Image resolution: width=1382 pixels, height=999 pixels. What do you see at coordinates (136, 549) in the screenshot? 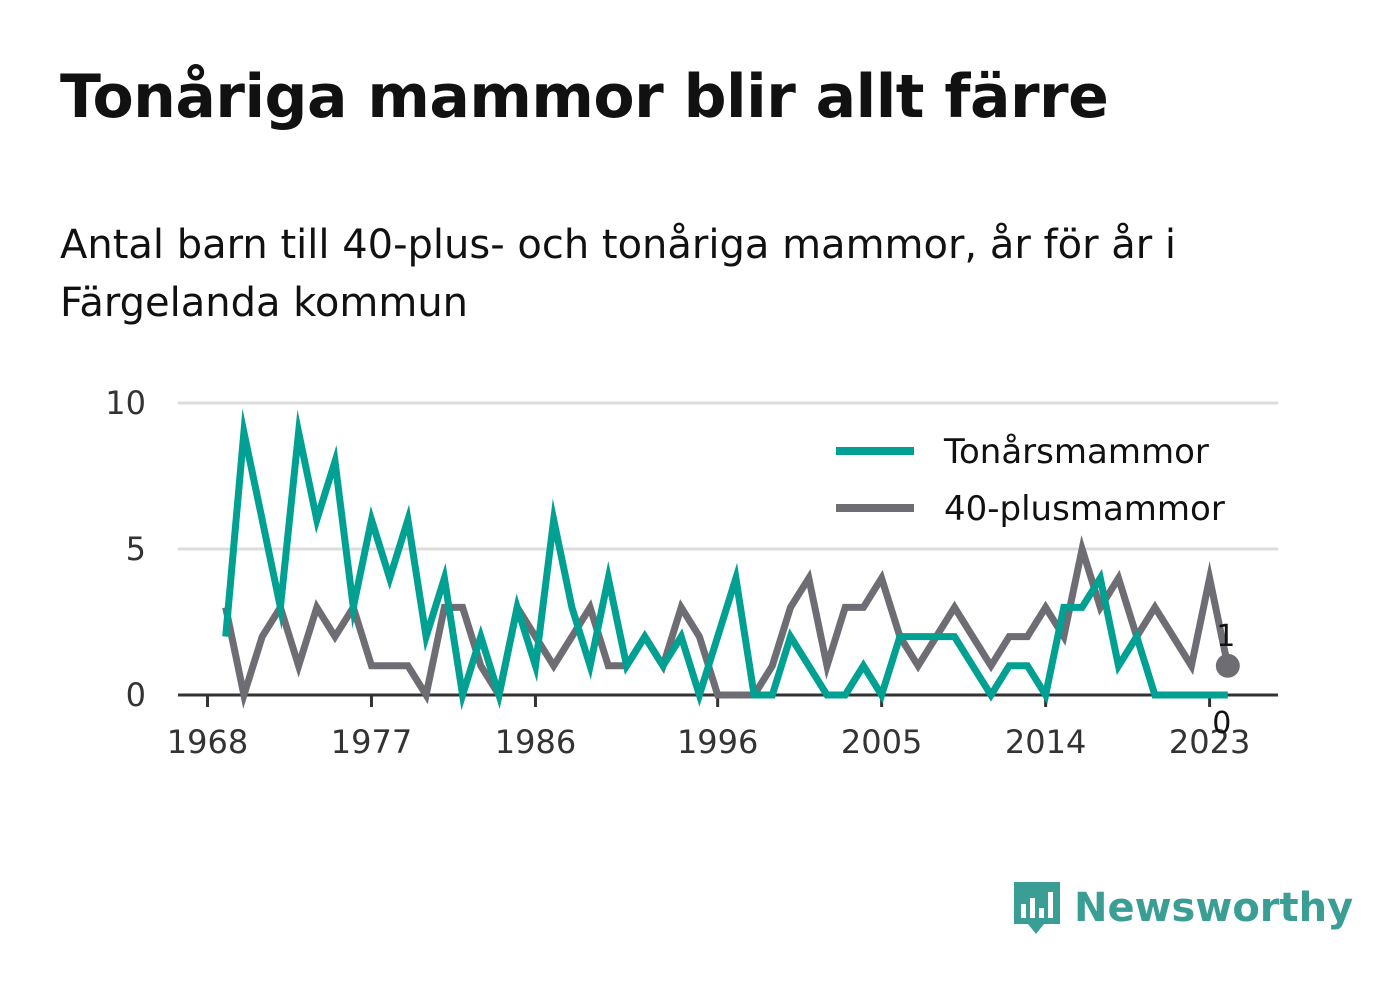
I see `y-tick-label: 5` at bounding box center [136, 549].